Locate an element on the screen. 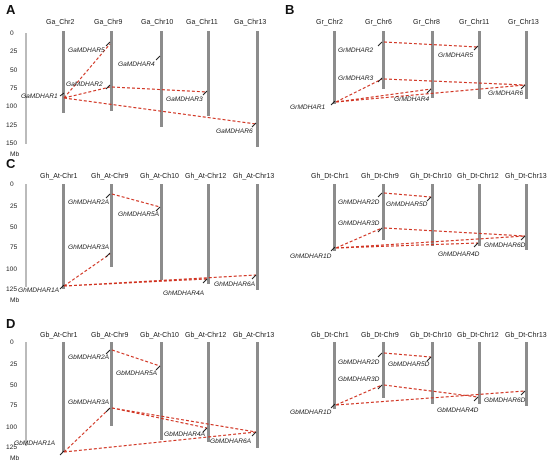 The width and height of the screenshot is (550, 471). gene-label: GbMDHAR3D is located at coordinates (359, 379).